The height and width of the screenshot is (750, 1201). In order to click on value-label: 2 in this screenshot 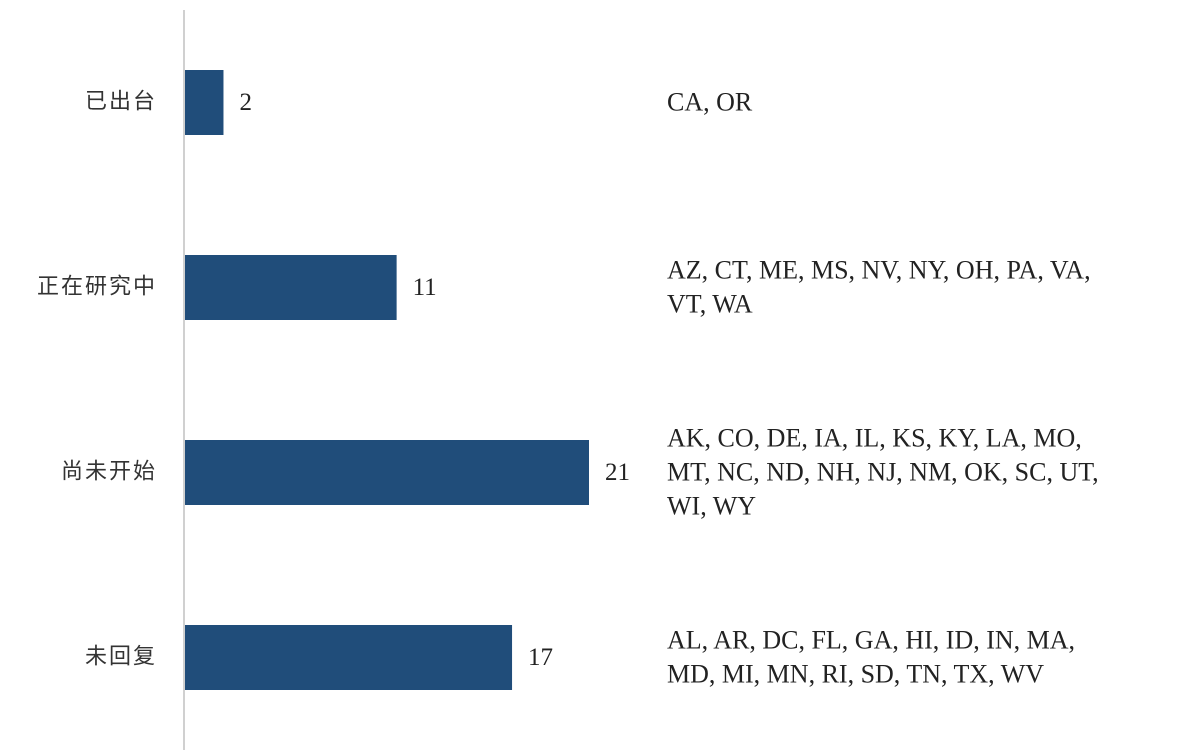, I will do `click(245, 102)`.